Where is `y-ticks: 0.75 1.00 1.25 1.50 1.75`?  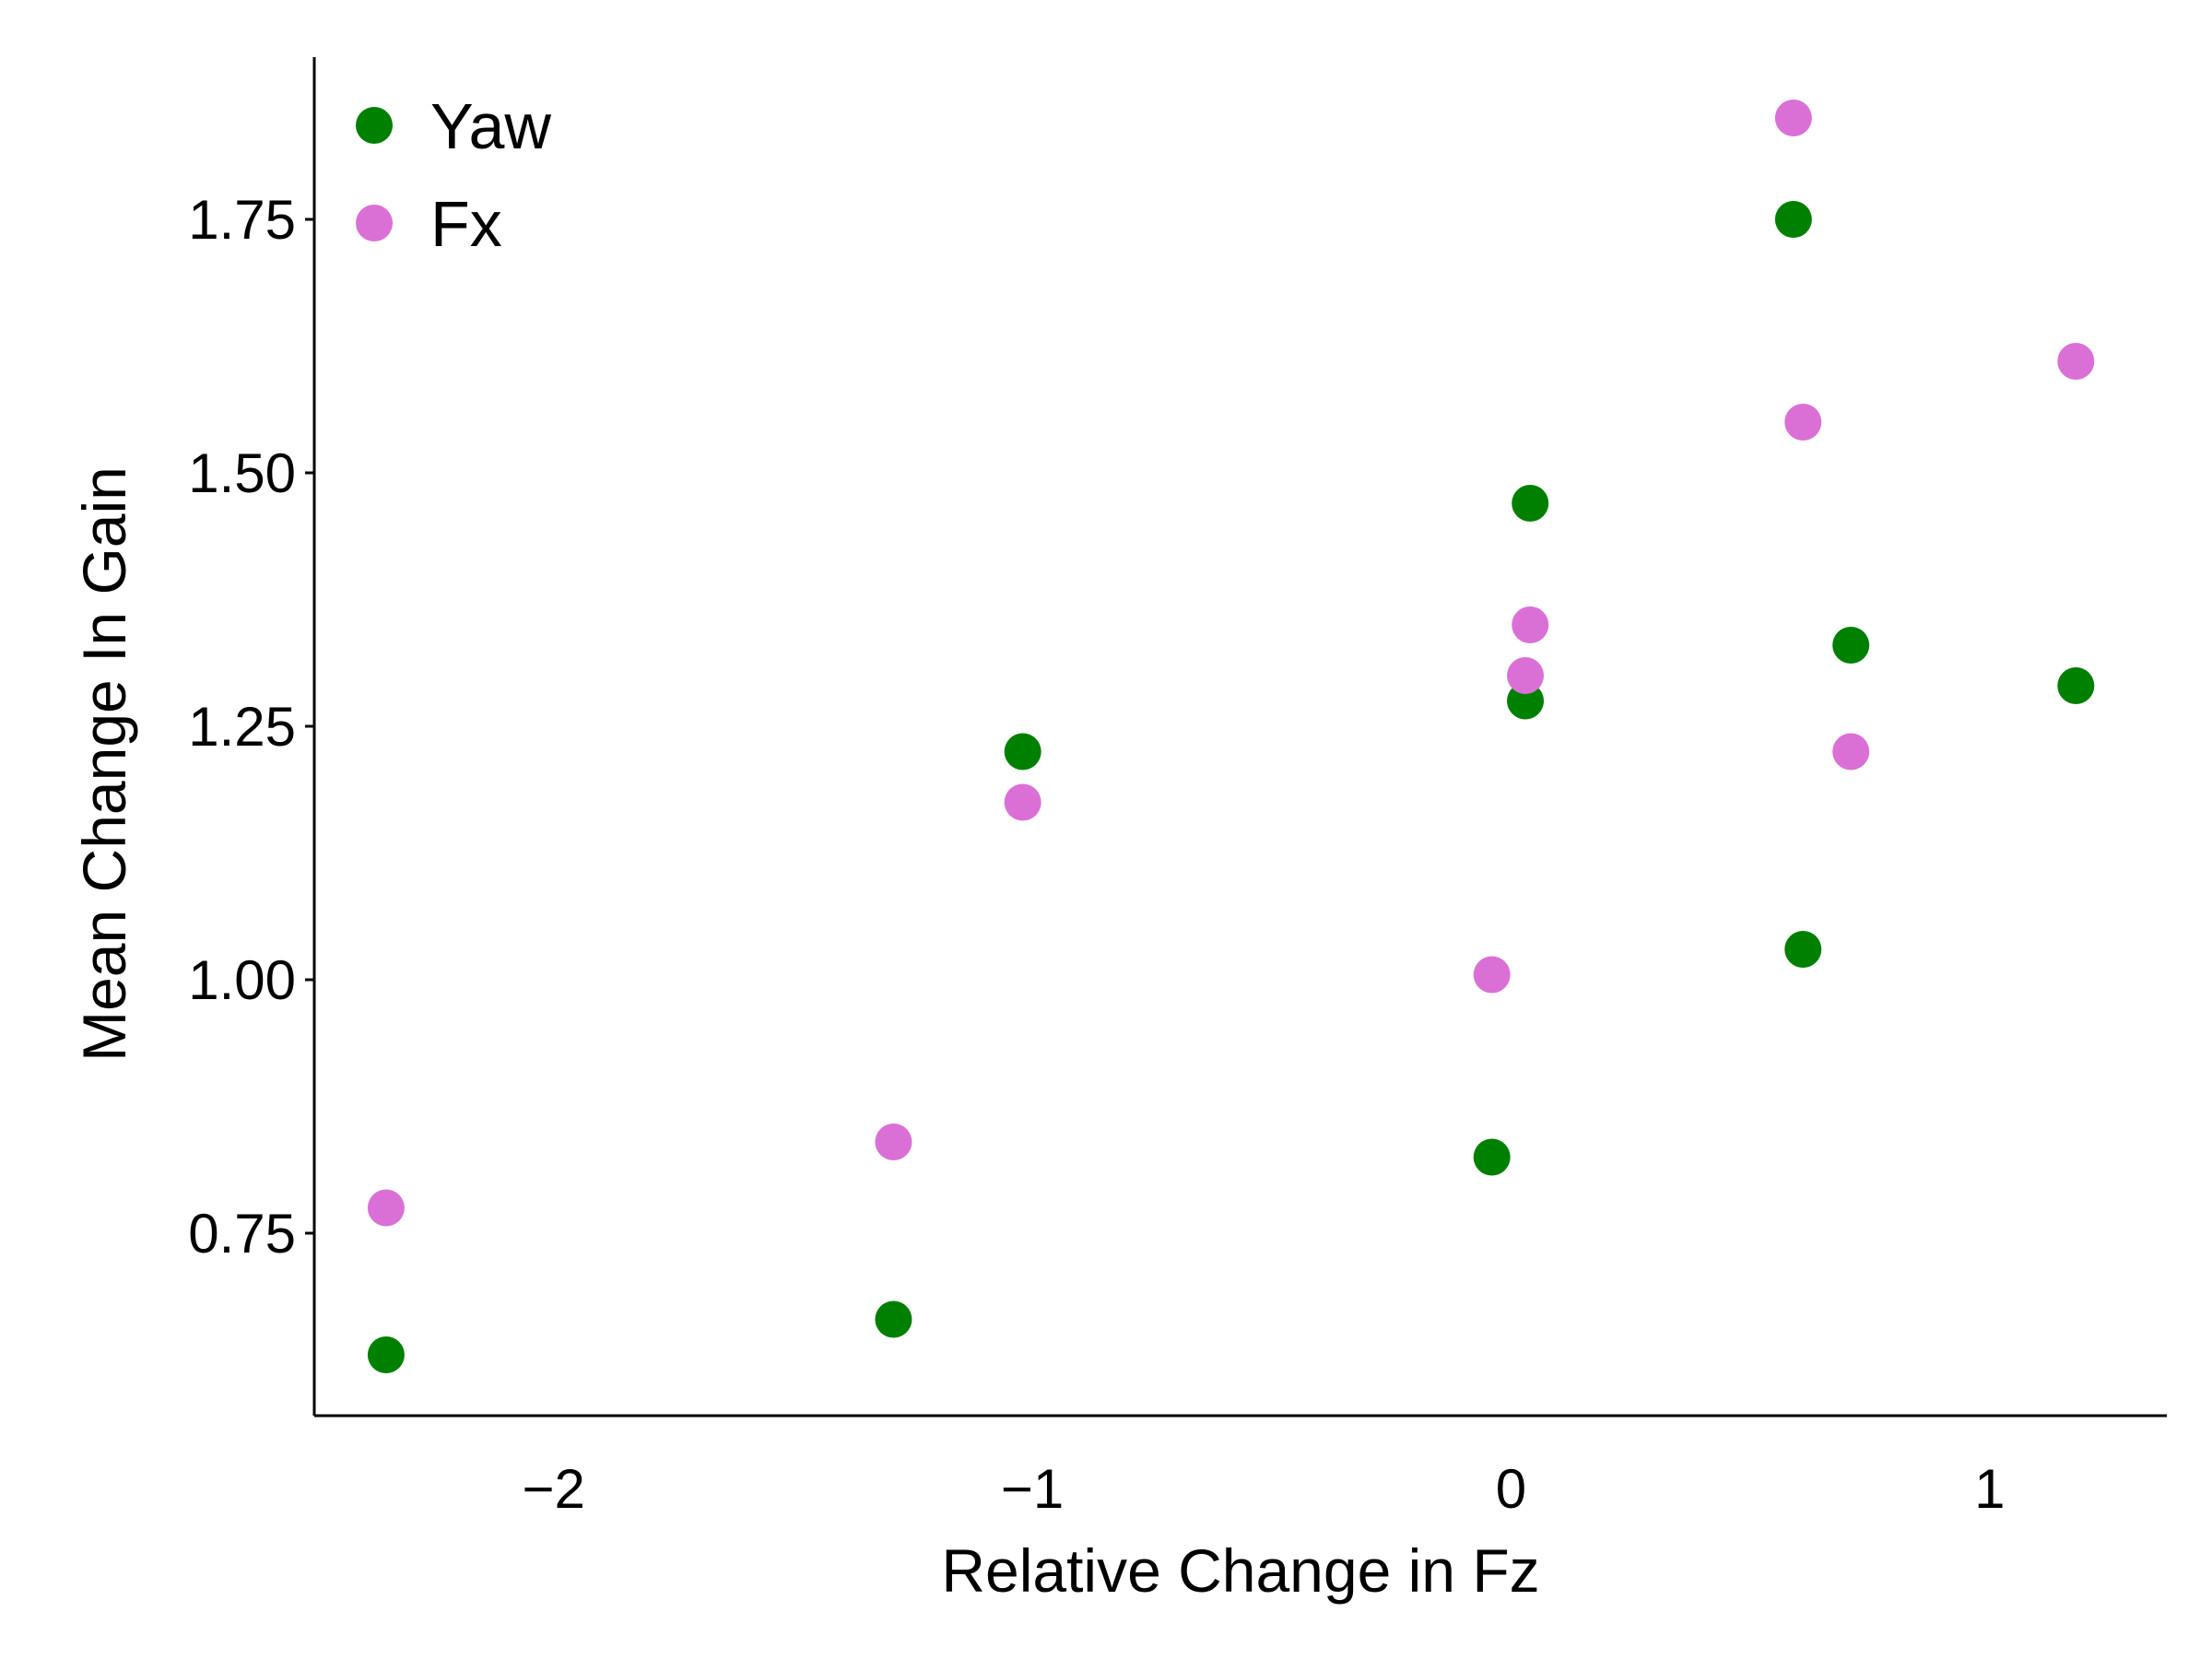 y-ticks: 0.75 1.00 1.25 1.50 1.75 is located at coordinates (251, 727).